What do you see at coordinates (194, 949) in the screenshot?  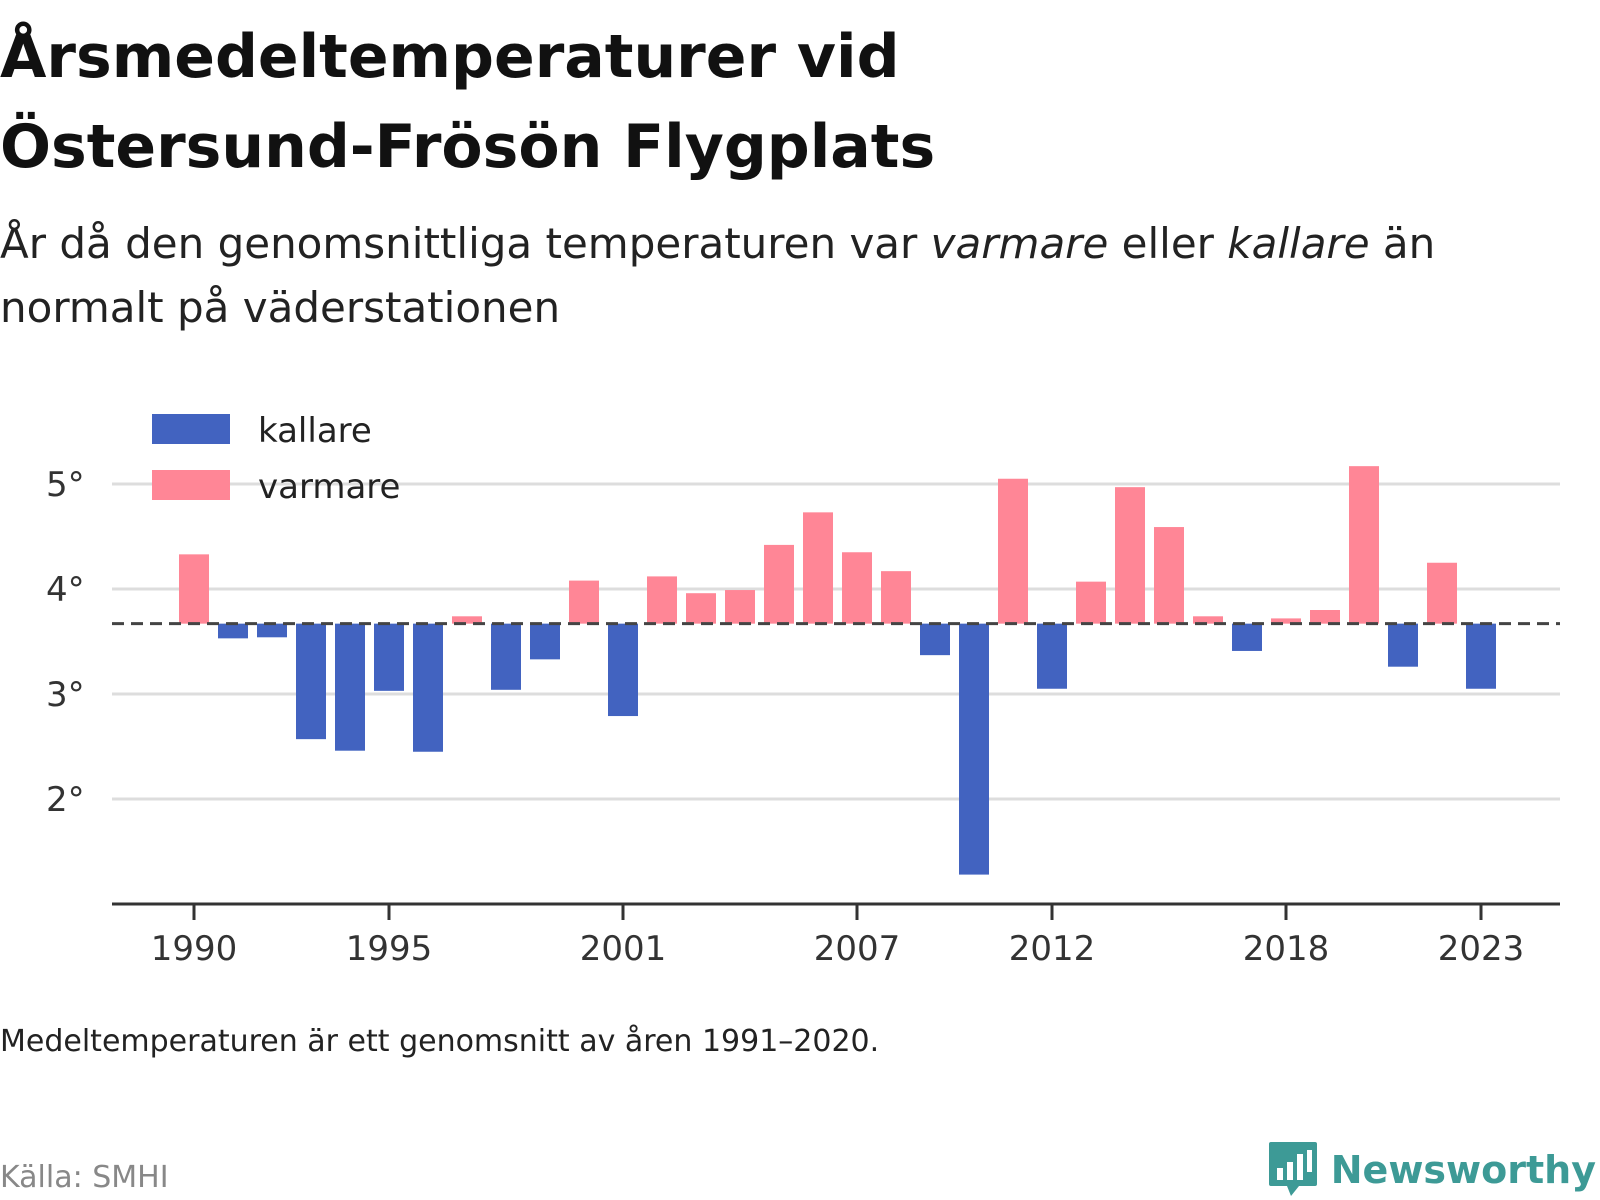 I see `x-tick-label-1990: 1990` at bounding box center [194, 949].